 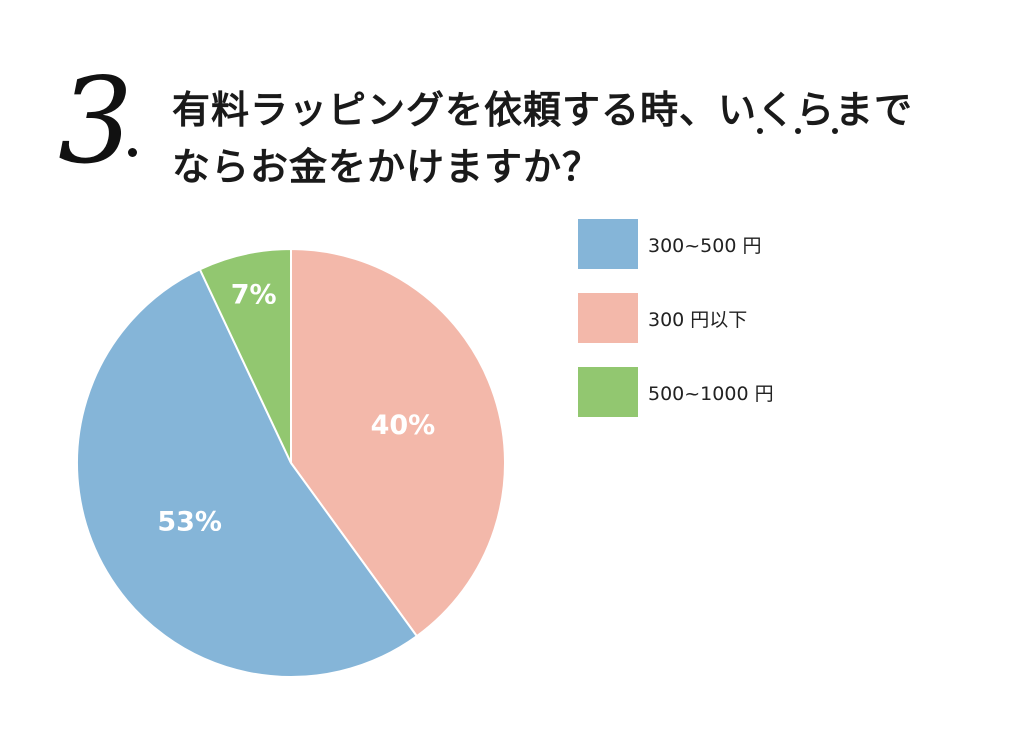 I want to click on legend-item: 300 円以下, so click(x=676, y=318).